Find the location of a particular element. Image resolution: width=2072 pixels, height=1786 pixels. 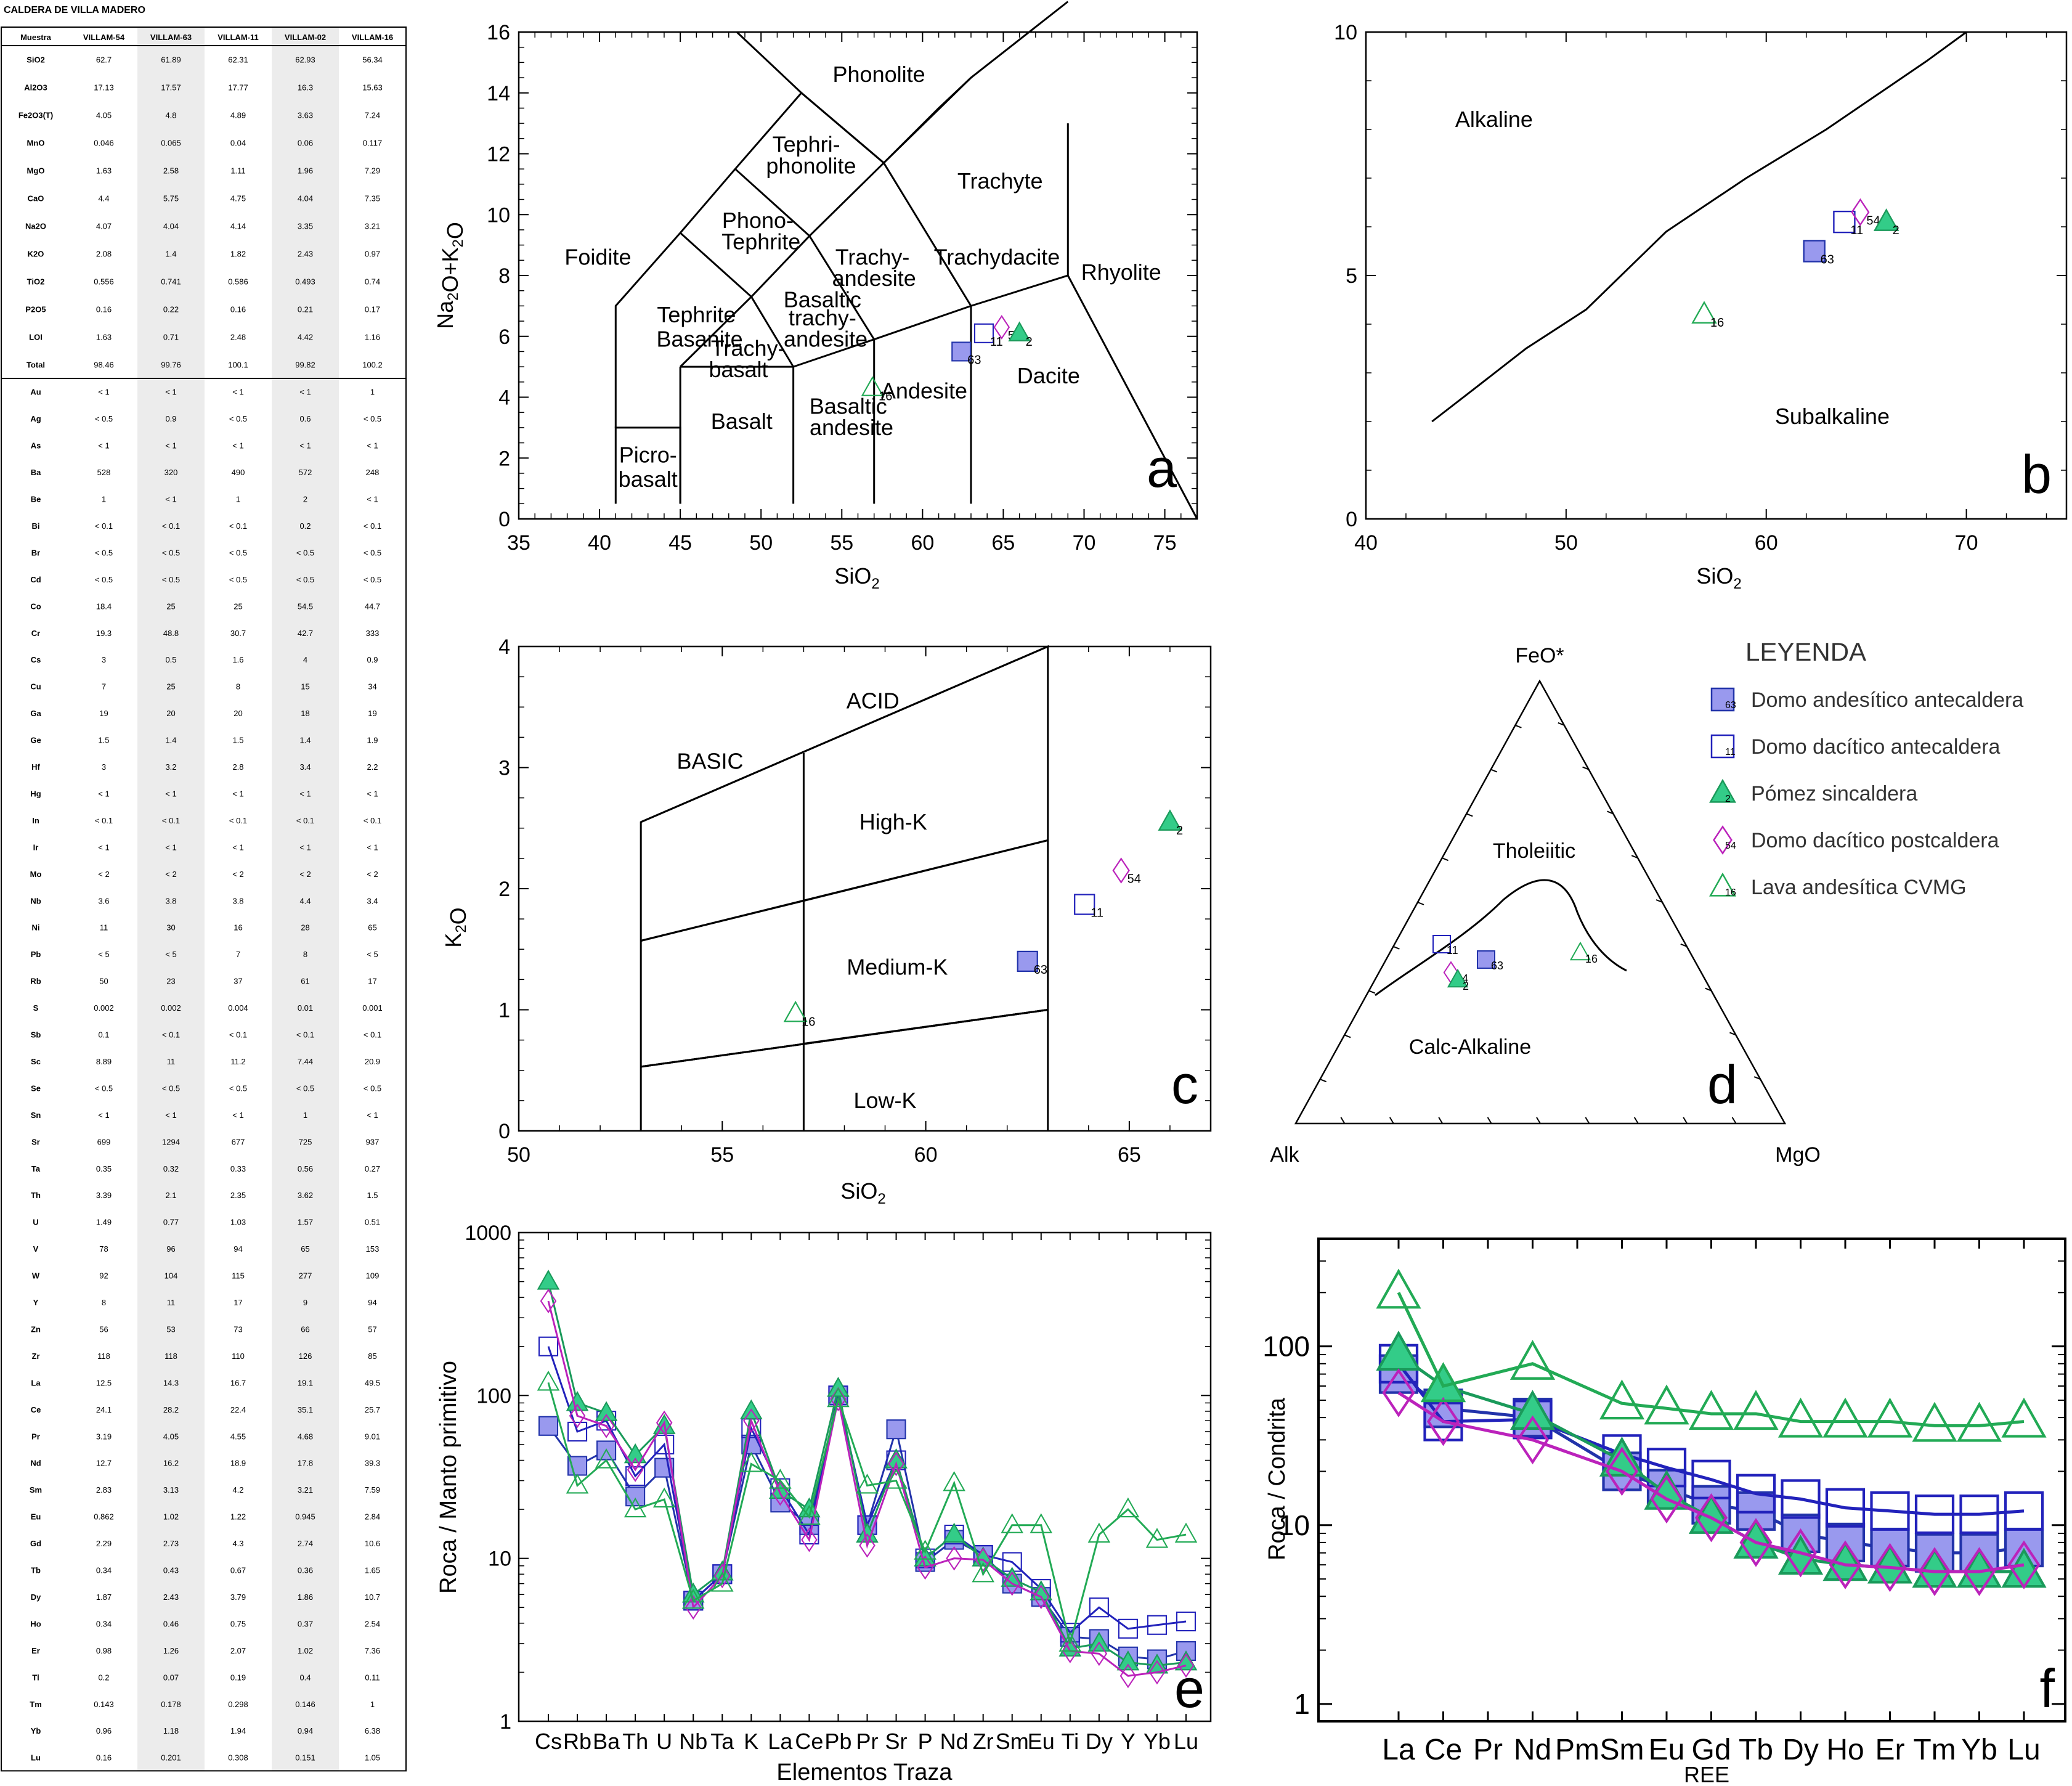

panel-a-field-label: basalt is located at coordinates (648, 479).